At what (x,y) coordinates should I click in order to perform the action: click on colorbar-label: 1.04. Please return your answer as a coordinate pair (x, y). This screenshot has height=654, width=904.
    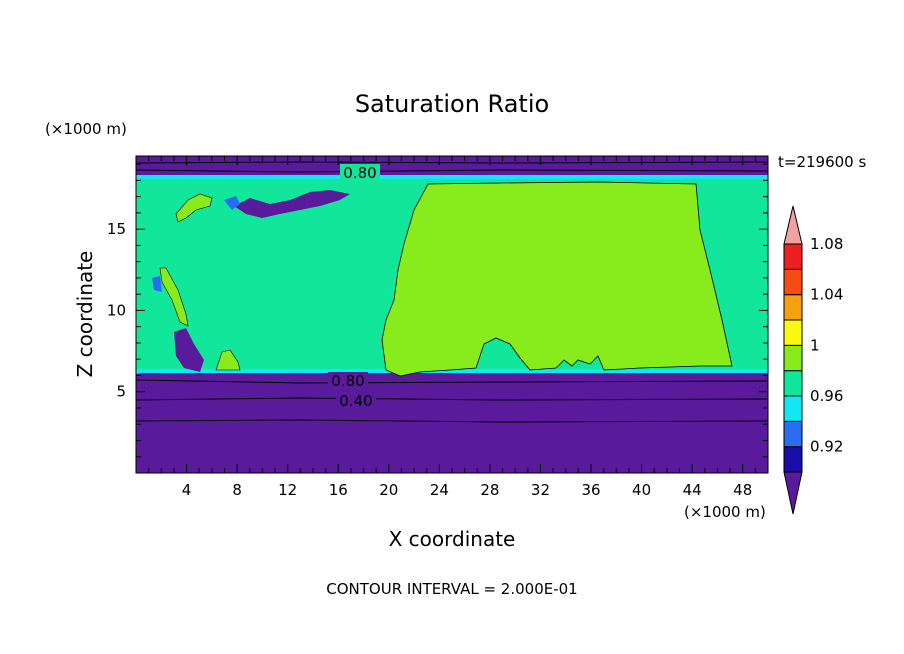
    Looking at the image, I should click on (826, 295).